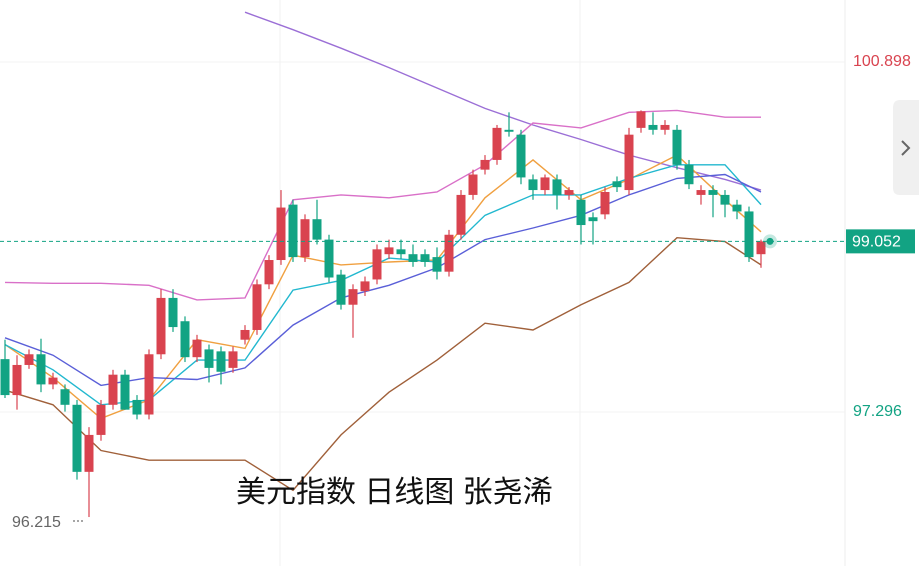 Image resolution: width=919 pixels, height=566 pixels. Describe the element at coordinates (876, 242) in the screenshot. I see `last-price-label: 99.052` at that location.